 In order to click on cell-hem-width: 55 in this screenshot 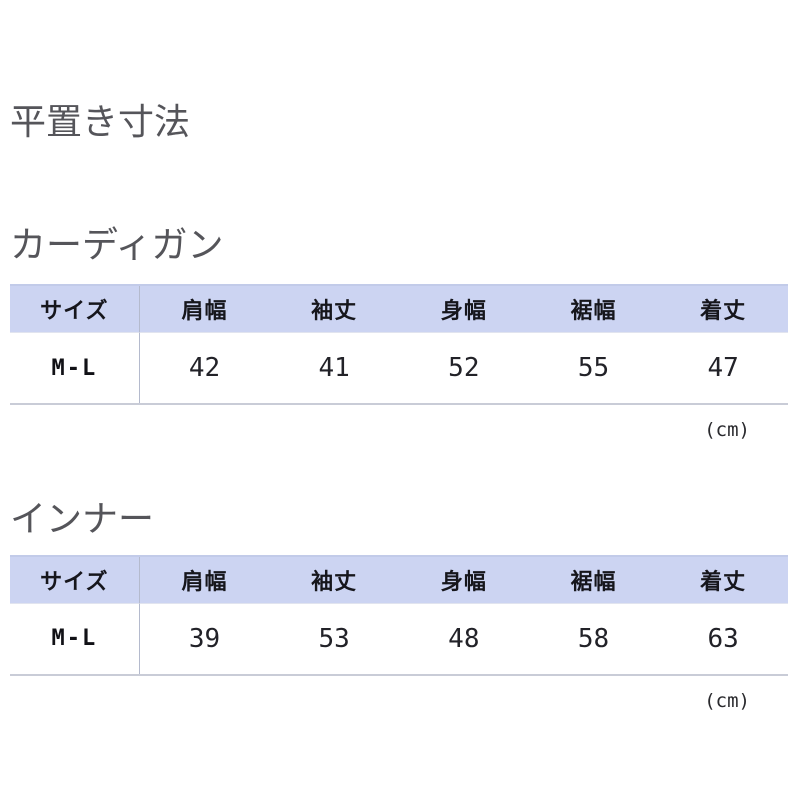, I will do `click(593, 368)`.